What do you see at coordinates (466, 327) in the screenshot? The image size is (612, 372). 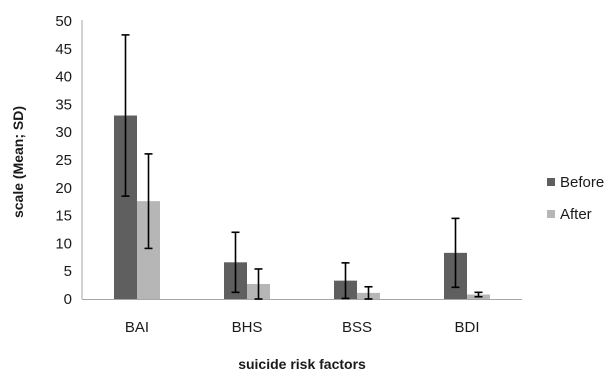 I see `x-tick-label-bdi: BDI` at bounding box center [466, 327].